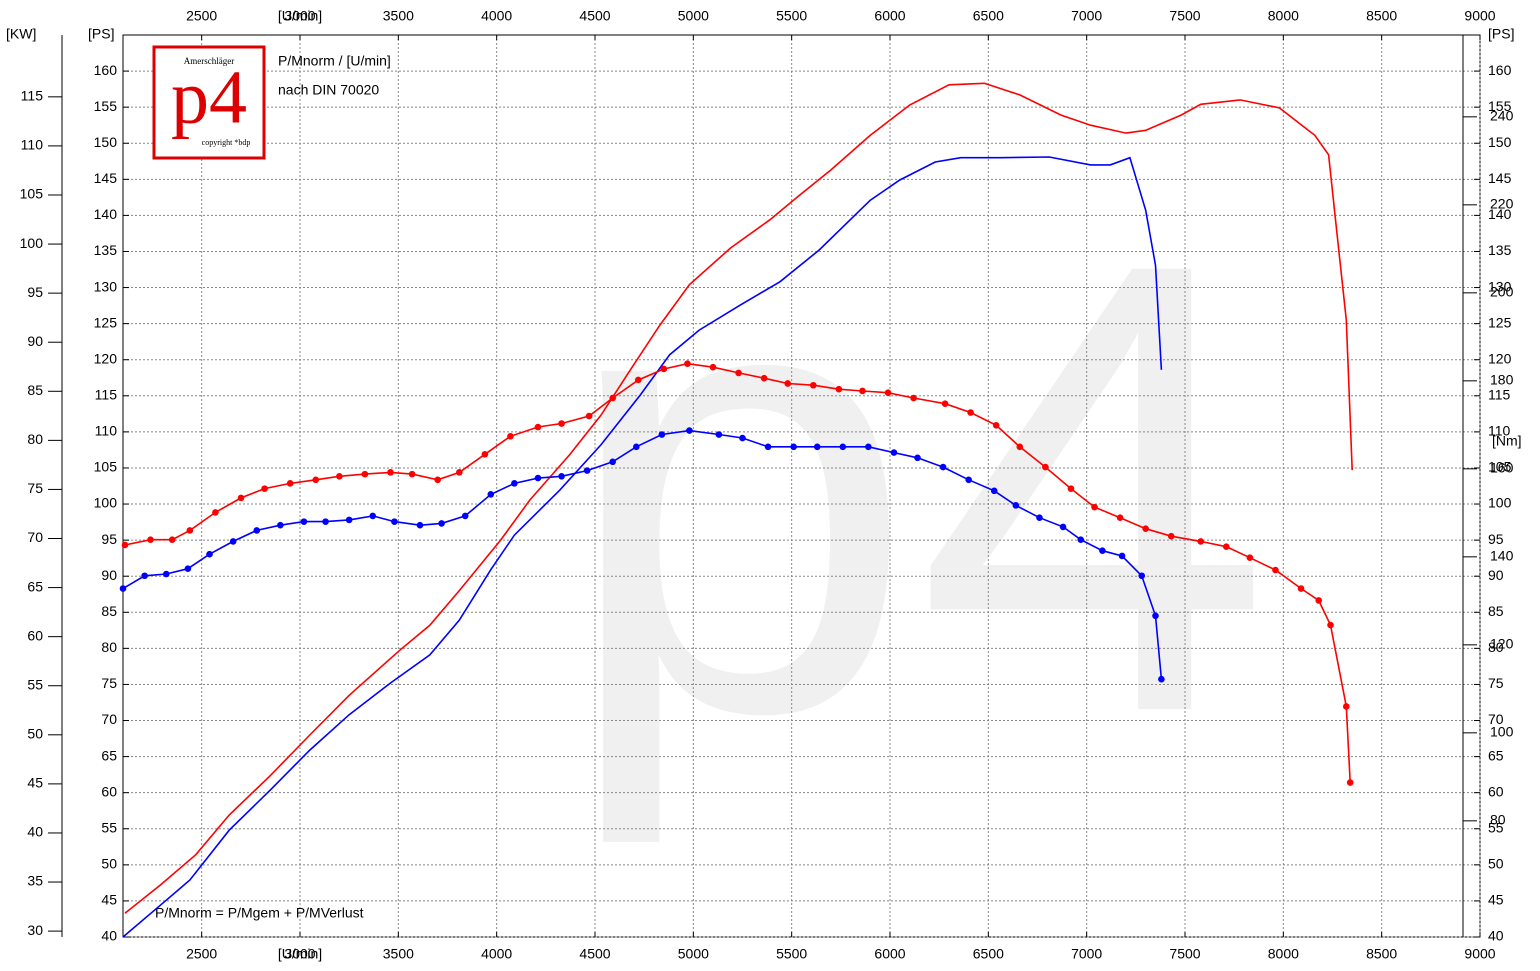 The width and height of the screenshot is (1540, 971). I want to click on y3-tick-label: 110, so click(32, 145).